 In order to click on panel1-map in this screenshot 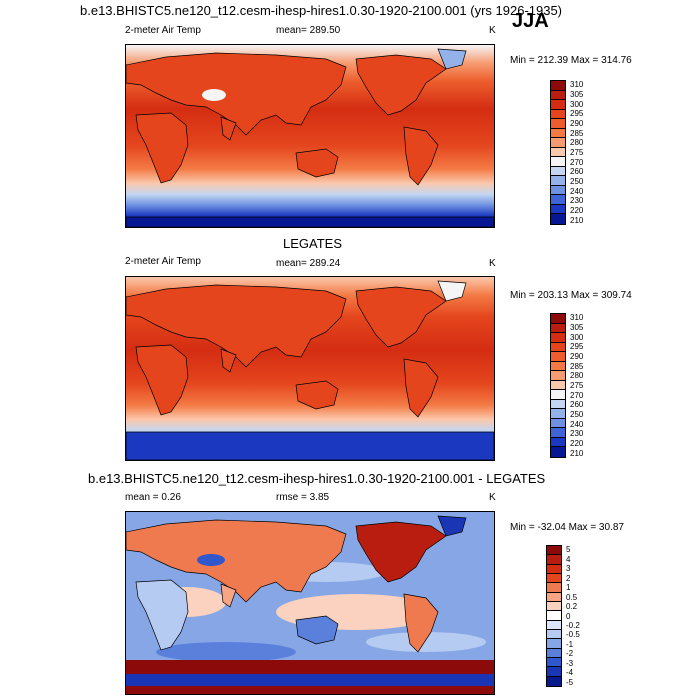, I will do `click(310, 136)`.